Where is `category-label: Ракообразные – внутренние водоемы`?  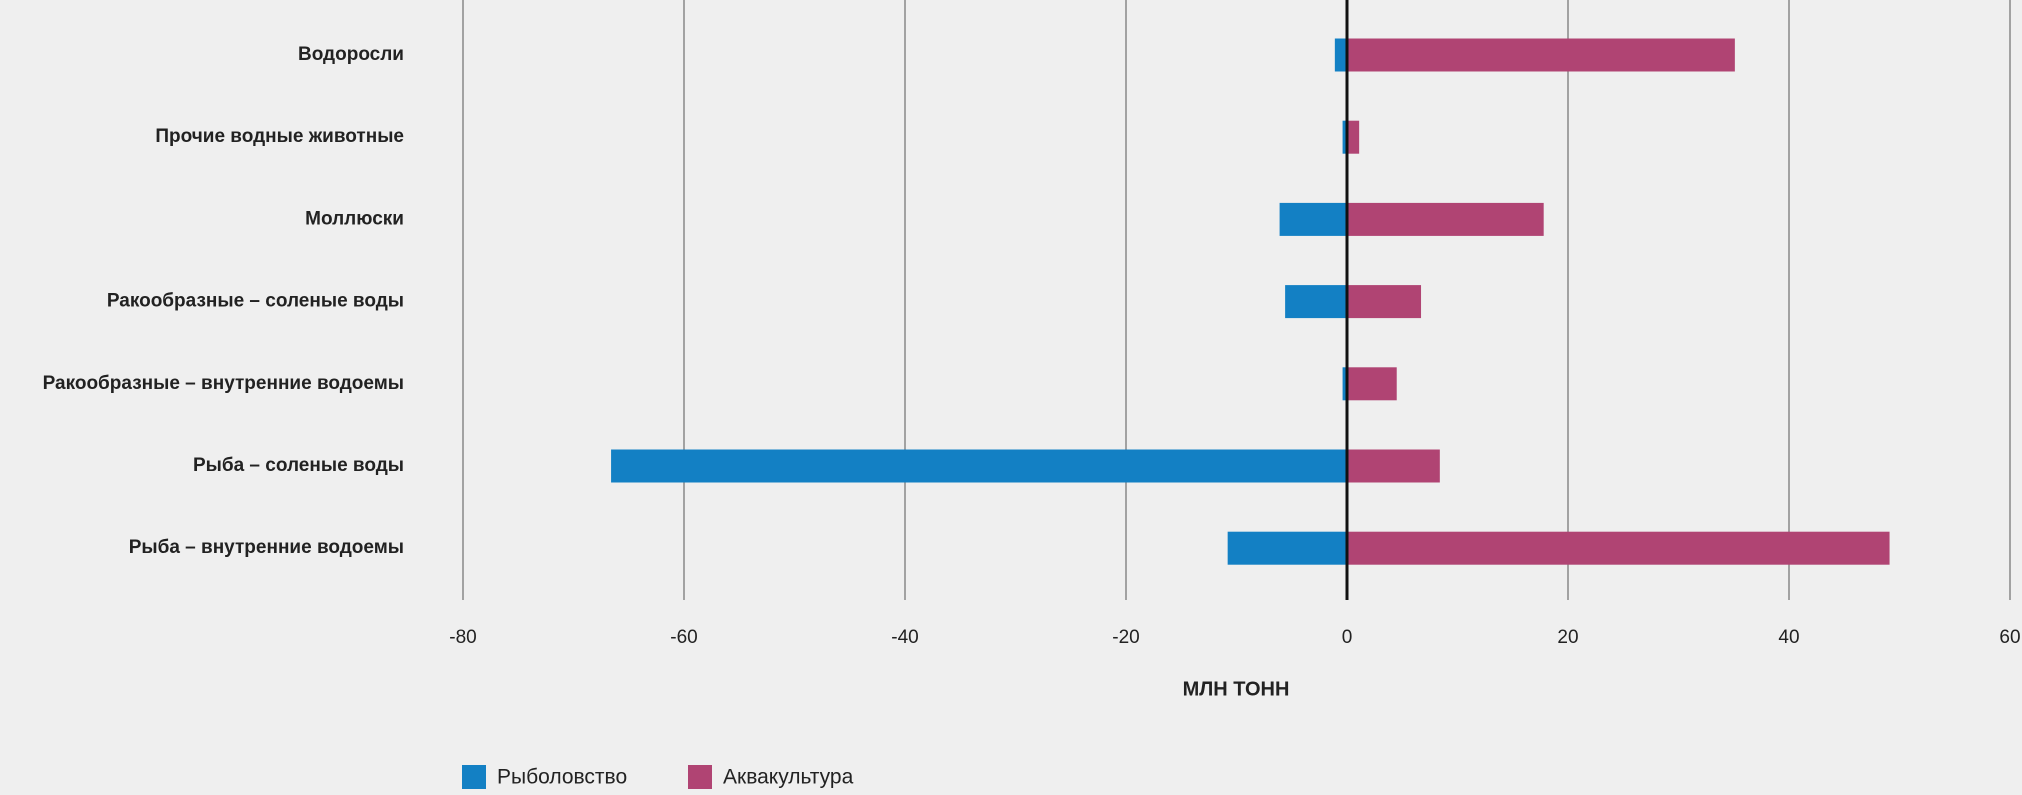
category-label: Ракообразные – внутренние водоемы is located at coordinates (223, 383).